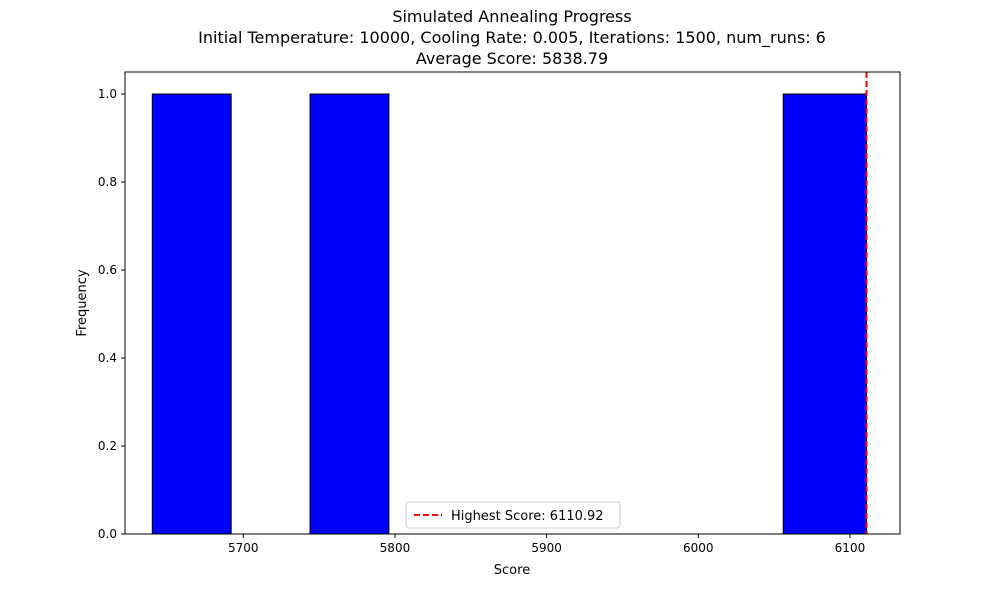  What do you see at coordinates (107, 446) in the screenshot?
I see `y-tick-label: 0.2` at bounding box center [107, 446].